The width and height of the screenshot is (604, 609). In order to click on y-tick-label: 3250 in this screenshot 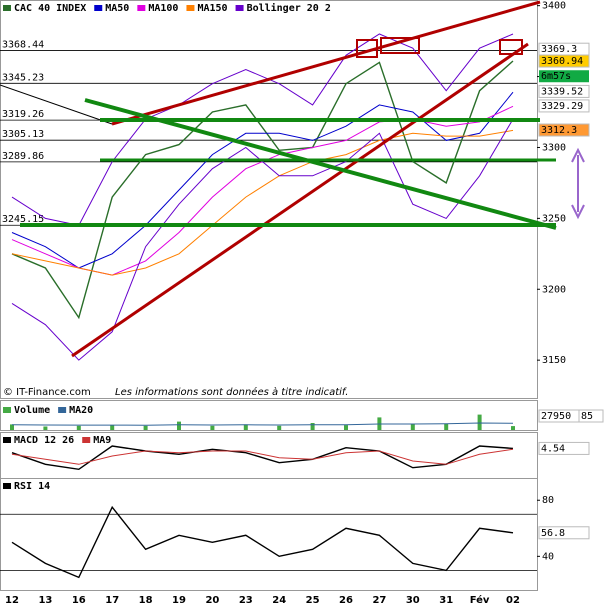, I will do `click(554, 218)`.